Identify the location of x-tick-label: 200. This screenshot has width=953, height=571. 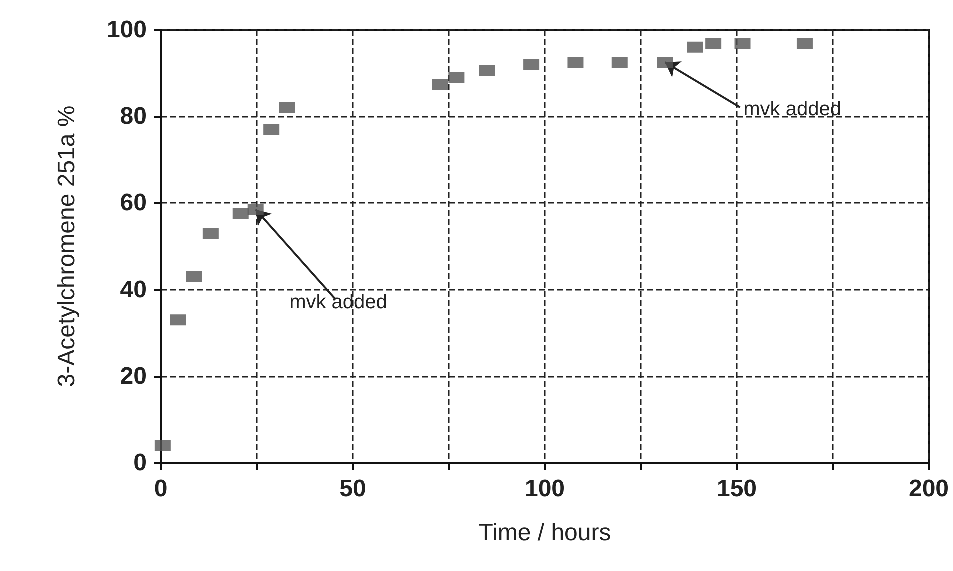
(929, 489).